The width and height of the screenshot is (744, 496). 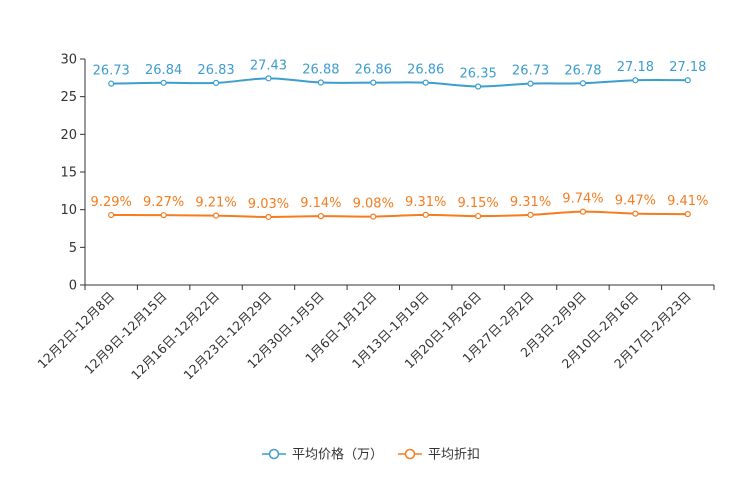 I want to click on data-label: 9.47%, so click(x=635, y=201).